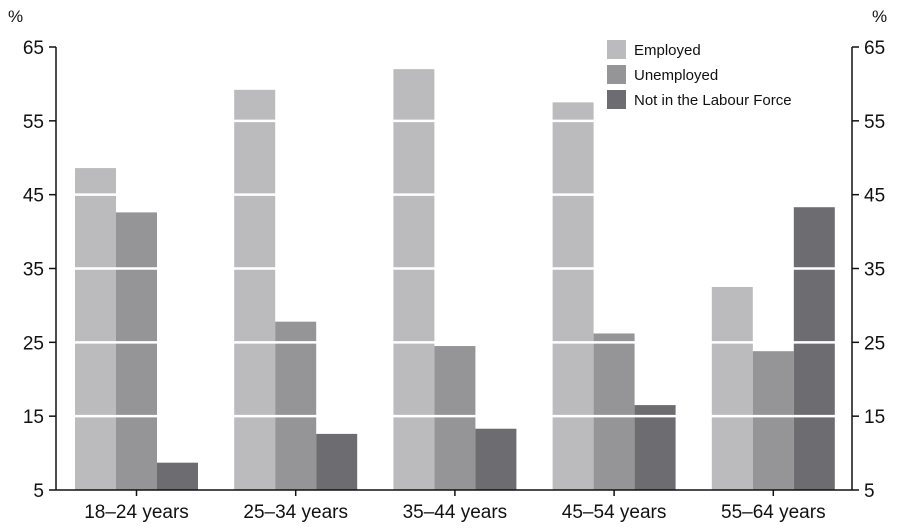 The height and width of the screenshot is (530, 904). I want to click on y-tick-label-left-2: 25, so click(33, 343).